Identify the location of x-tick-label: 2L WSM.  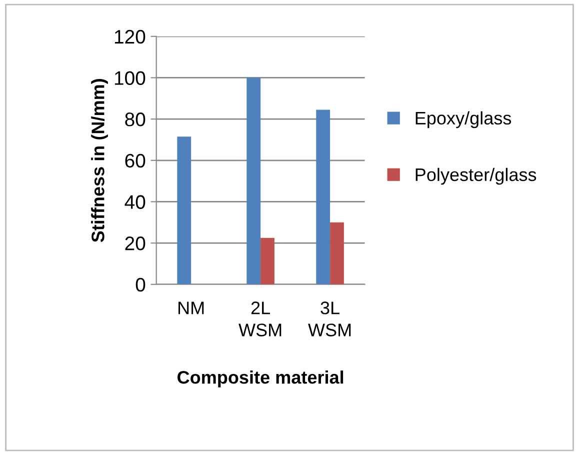
(260, 319).